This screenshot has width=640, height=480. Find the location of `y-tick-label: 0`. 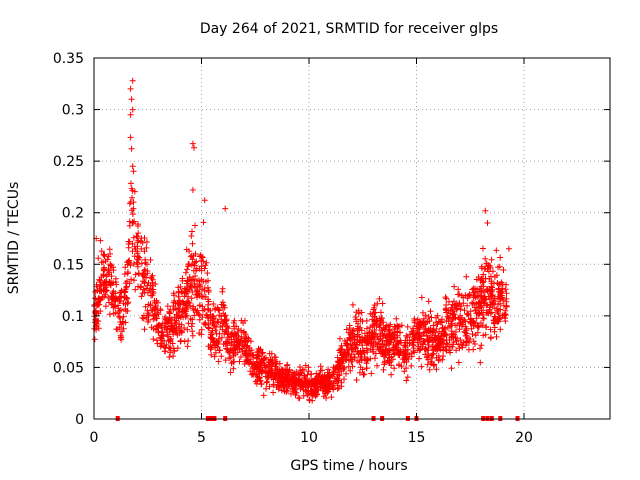

y-tick-label: 0 is located at coordinates (79, 420).